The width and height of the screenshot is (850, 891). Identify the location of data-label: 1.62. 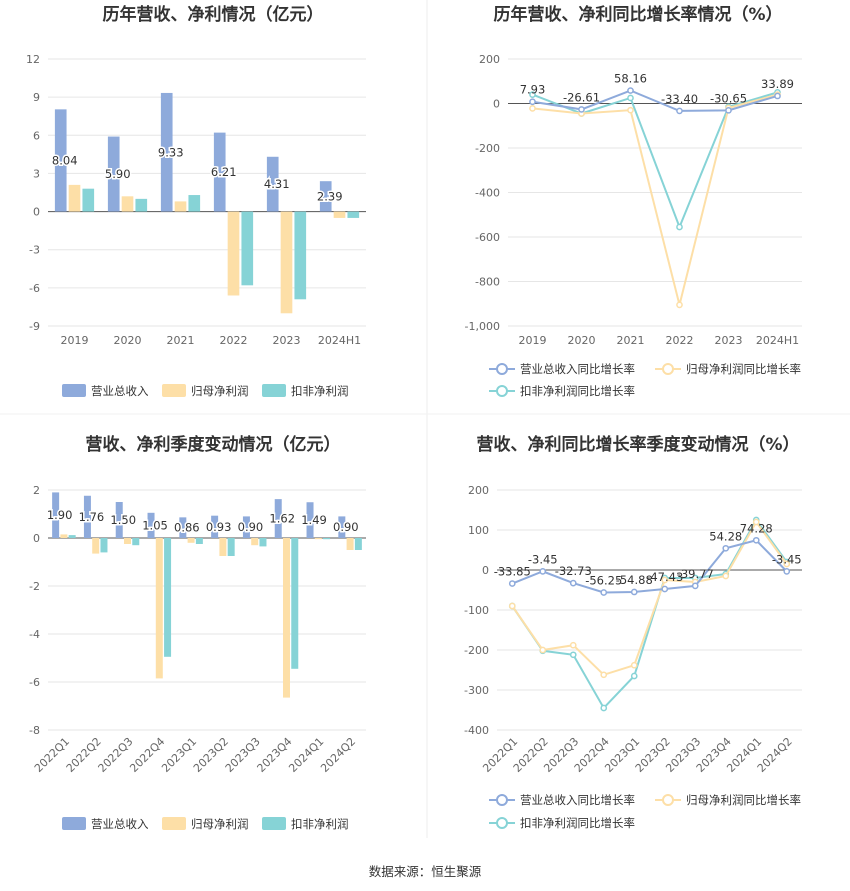
(282, 519).